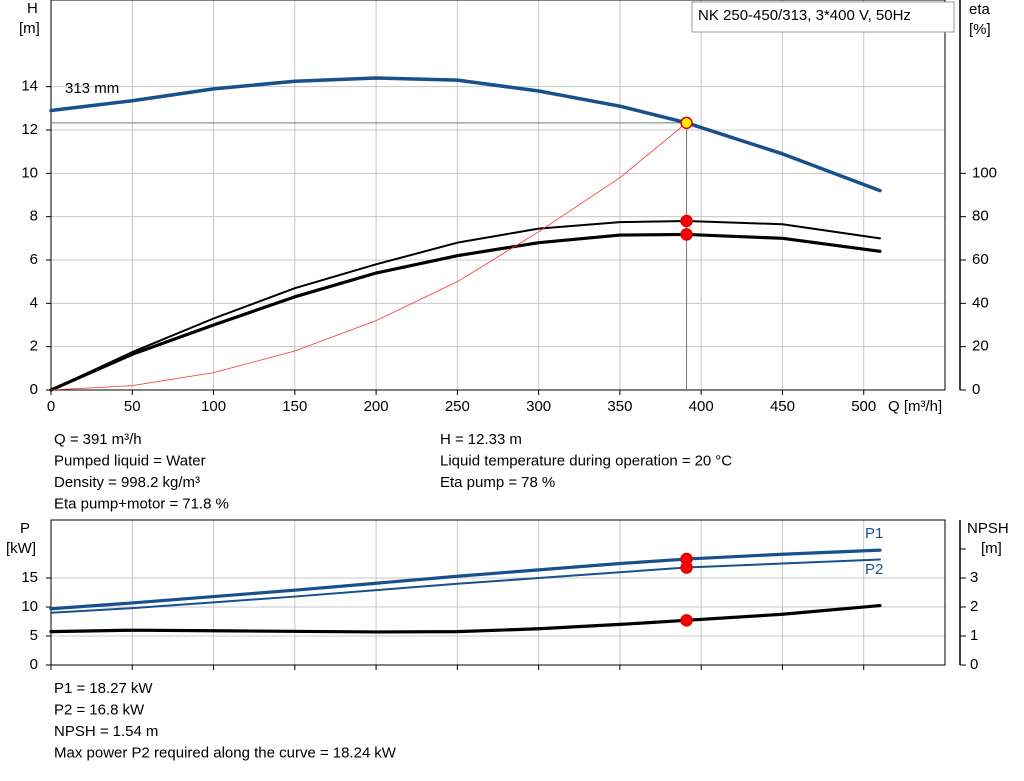 This screenshot has height=781, width=1024. I want to click on series-label: P1, so click(874, 533).